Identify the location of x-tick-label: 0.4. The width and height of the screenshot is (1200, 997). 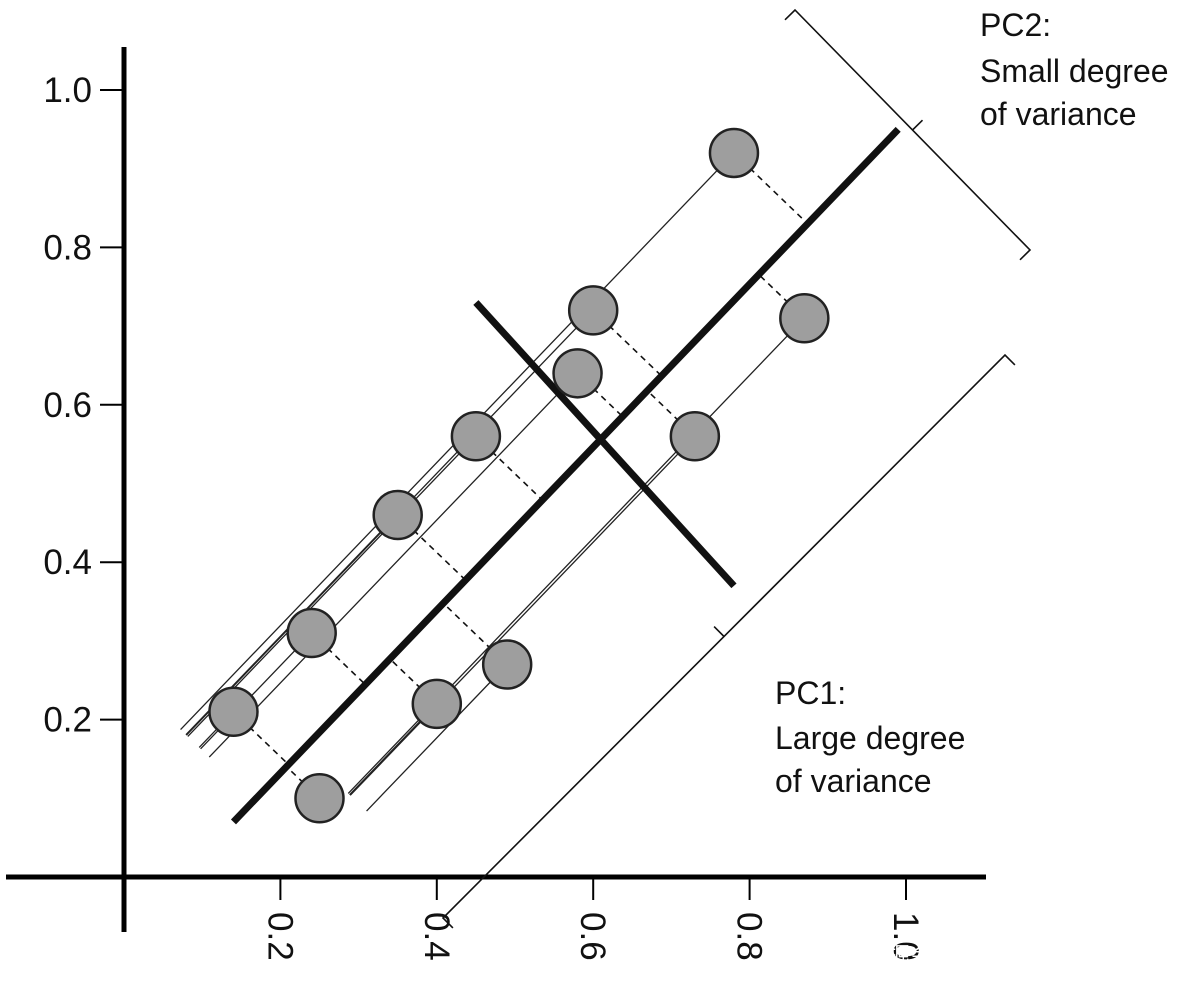
(436, 936).